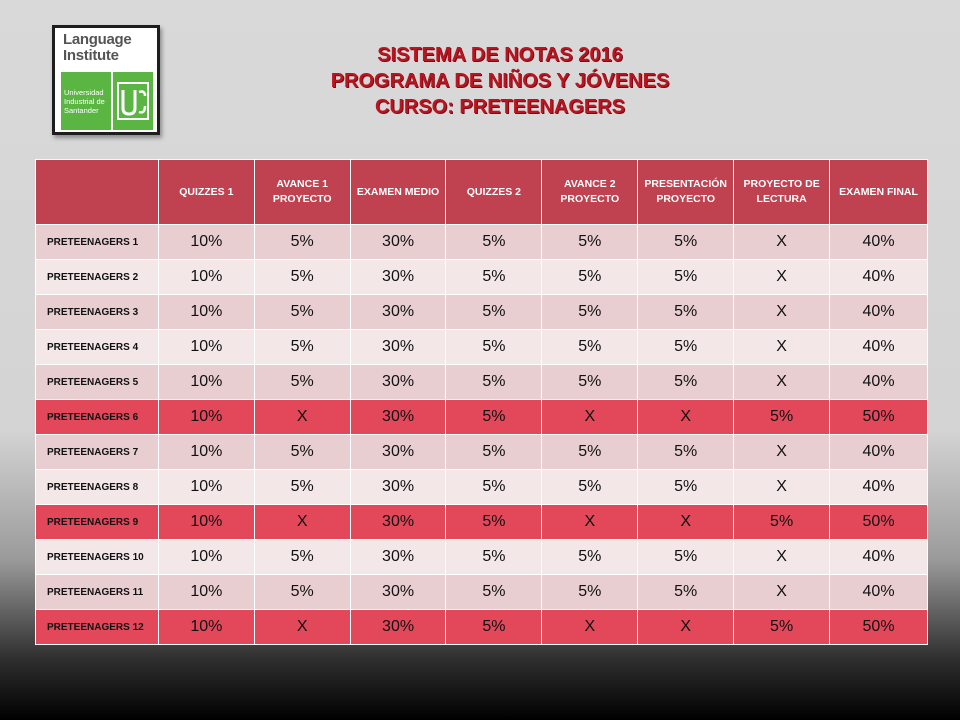  What do you see at coordinates (97, 347) in the screenshot?
I see `row-label: PRETEENAGERS 4` at bounding box center [97, 347].